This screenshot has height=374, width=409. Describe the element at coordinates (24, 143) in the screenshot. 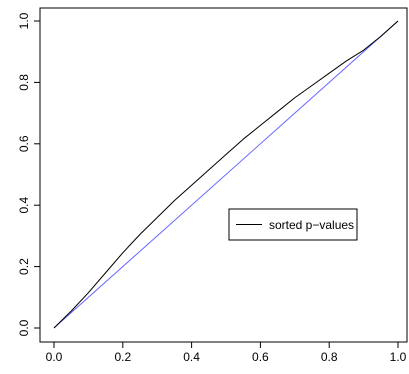

I see `y-tick-label: 0.6` at that location.